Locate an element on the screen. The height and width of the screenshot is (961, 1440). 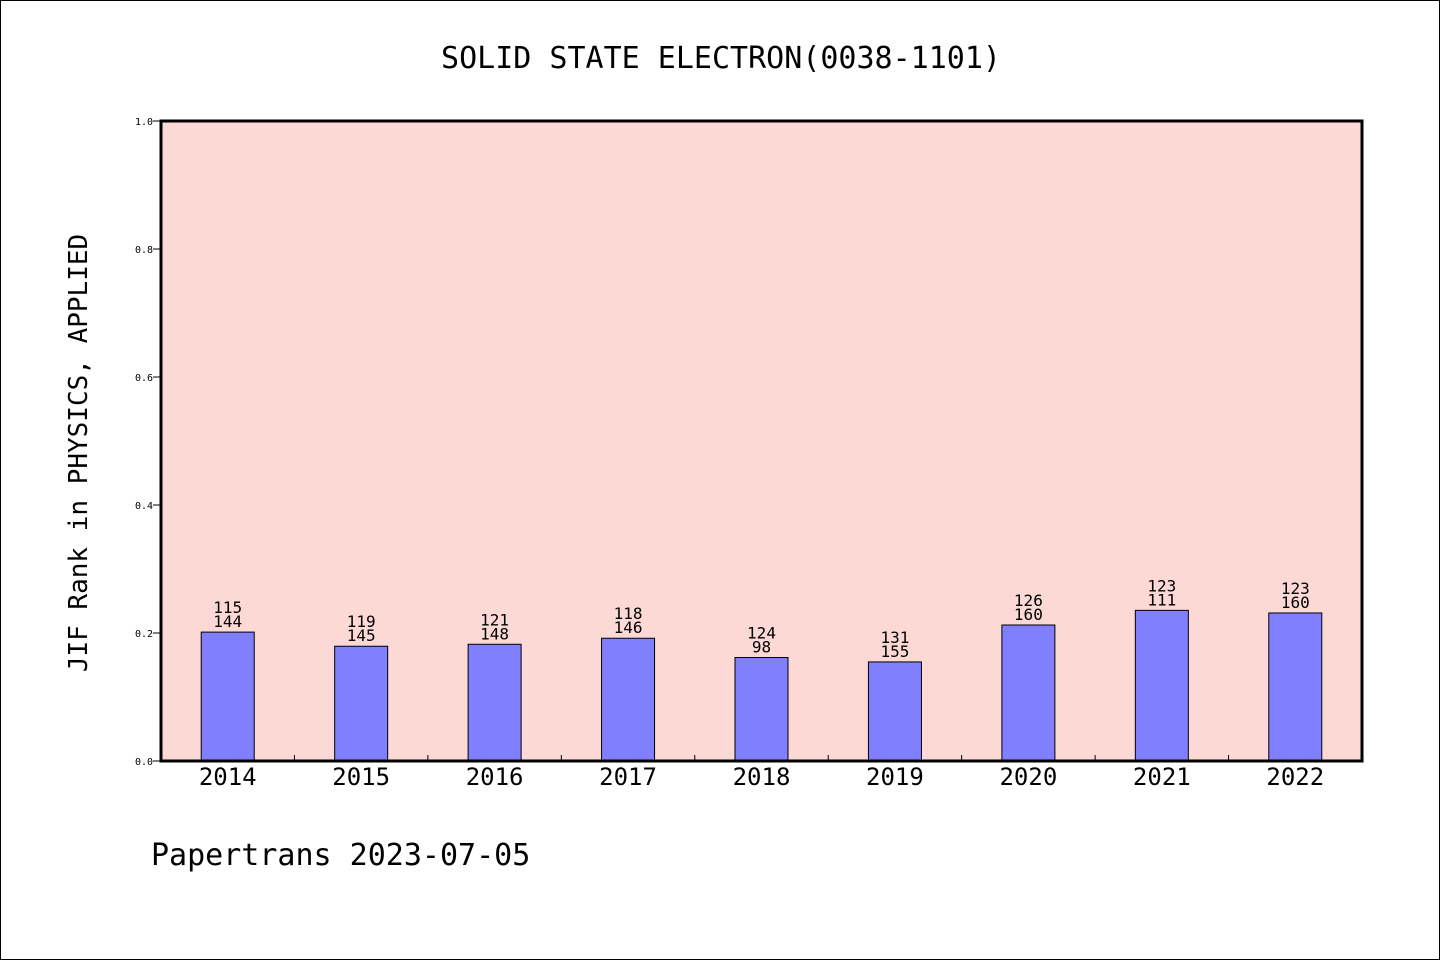
x-tick-label: 2020 is located at coordinates (1028, 777).